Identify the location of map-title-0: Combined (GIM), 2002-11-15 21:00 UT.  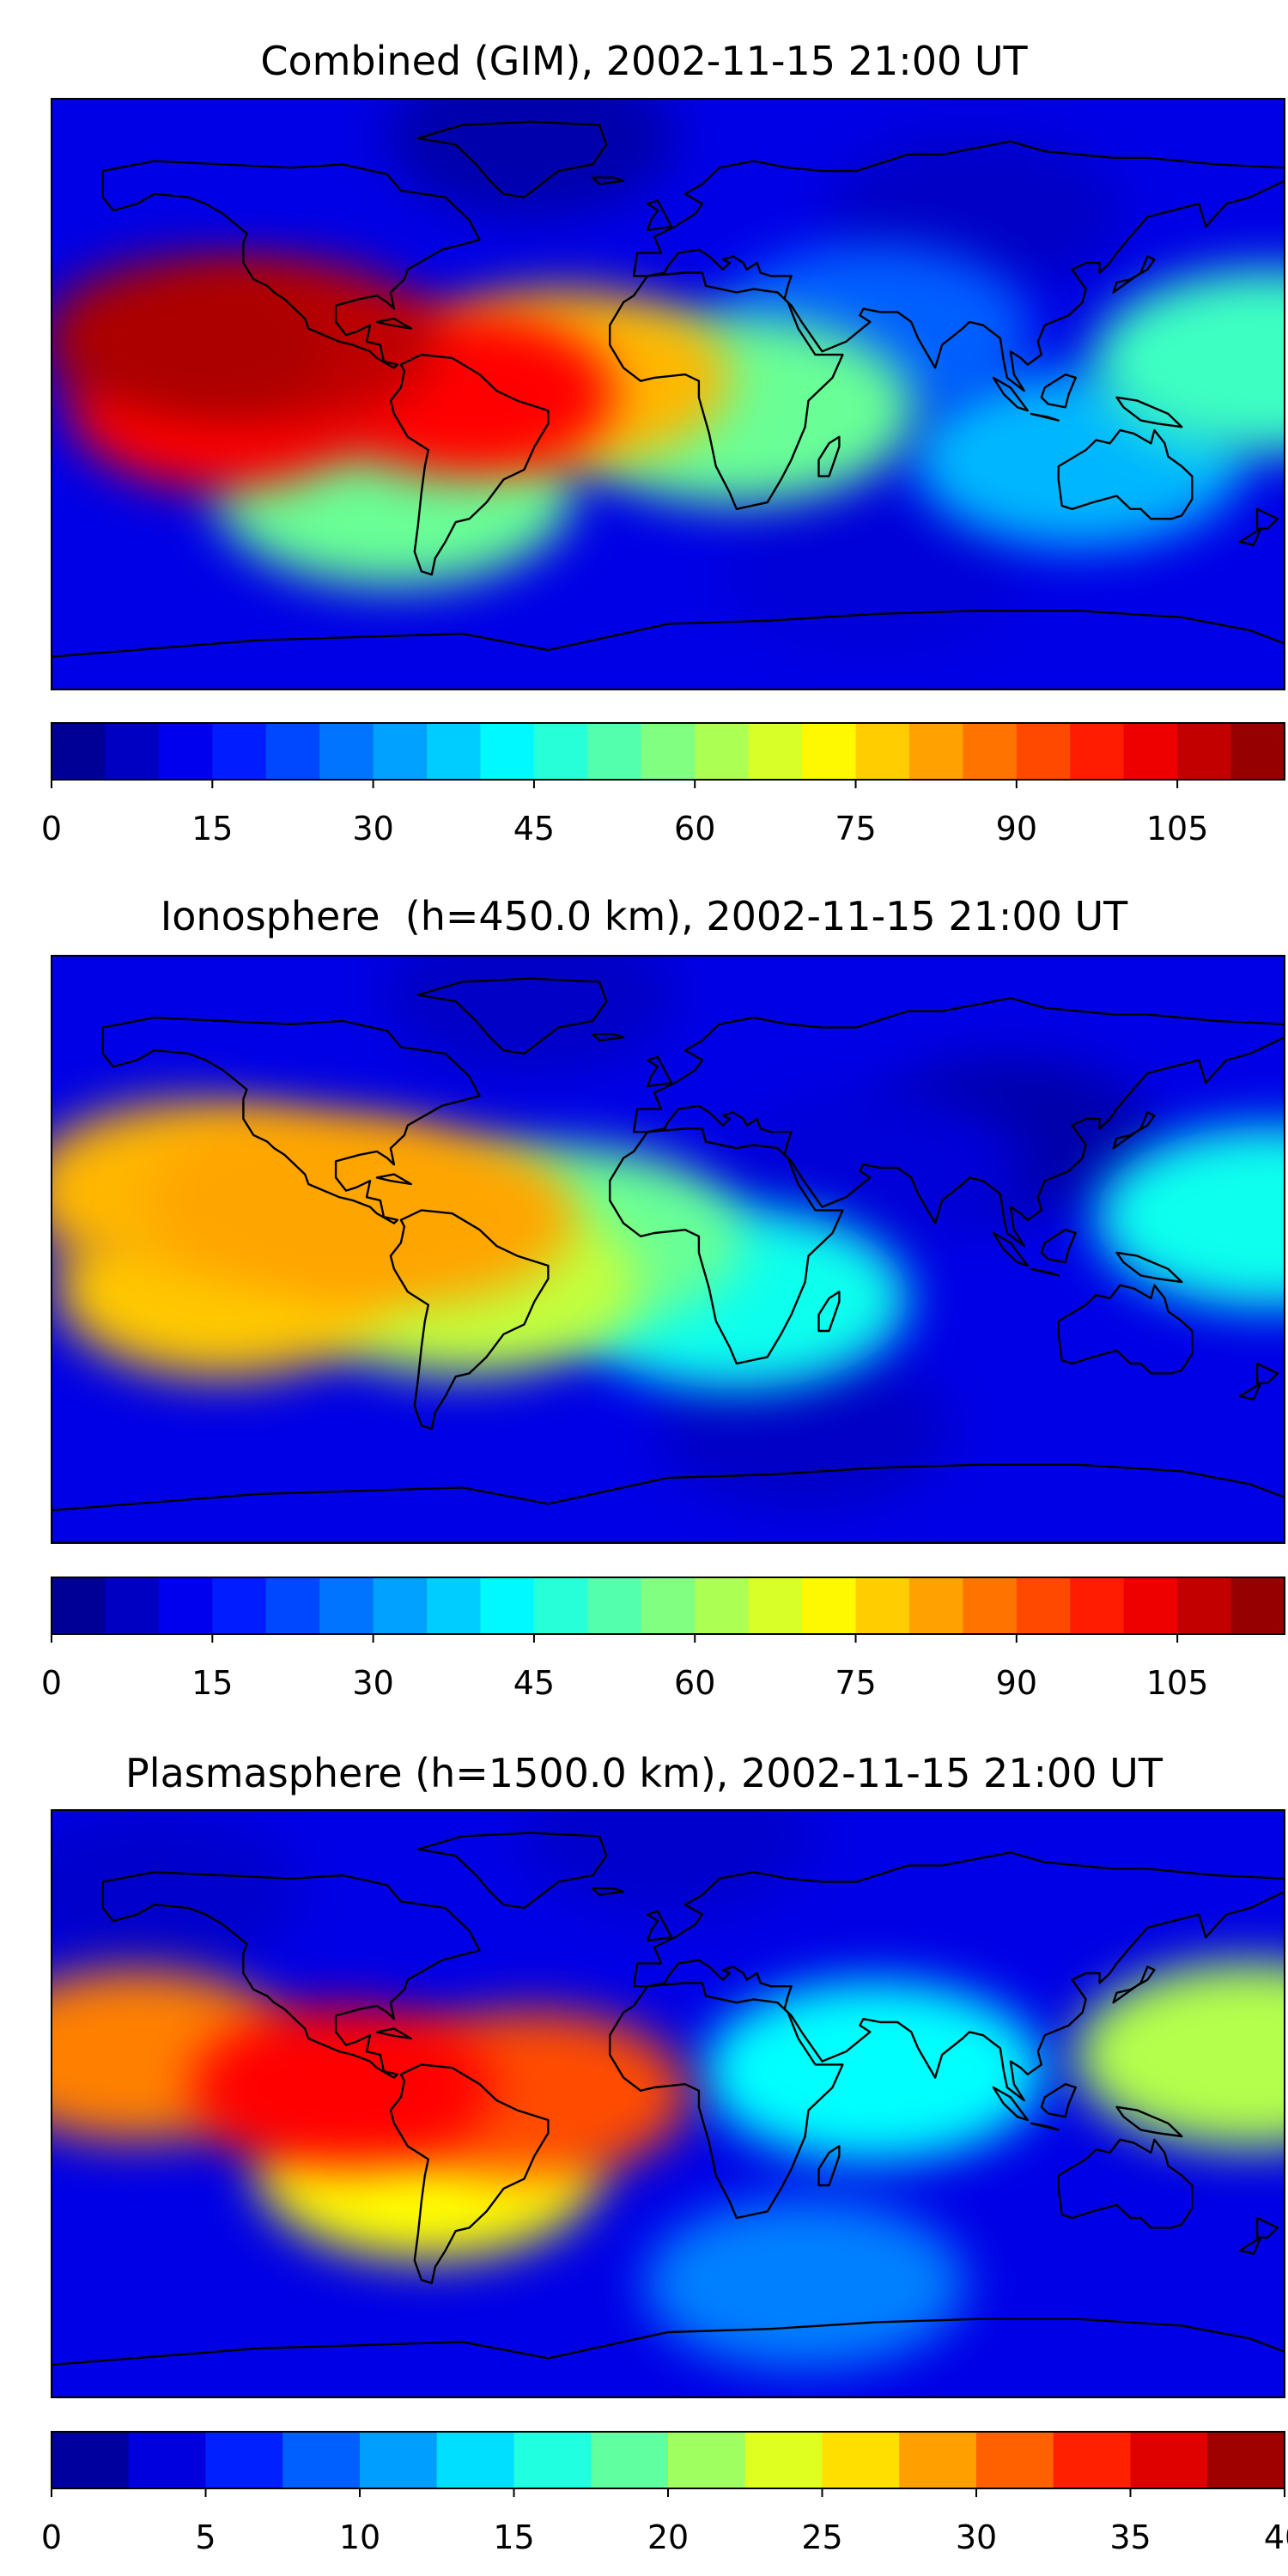
(644, 61).